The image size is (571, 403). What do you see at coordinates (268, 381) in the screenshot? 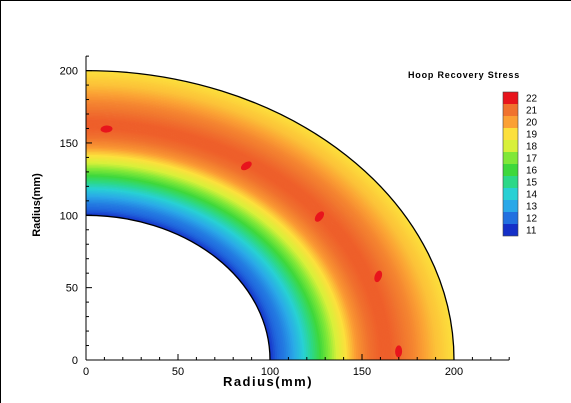
I see `x-axis-label: Radius(mm)` at bounding box center [268, 381].